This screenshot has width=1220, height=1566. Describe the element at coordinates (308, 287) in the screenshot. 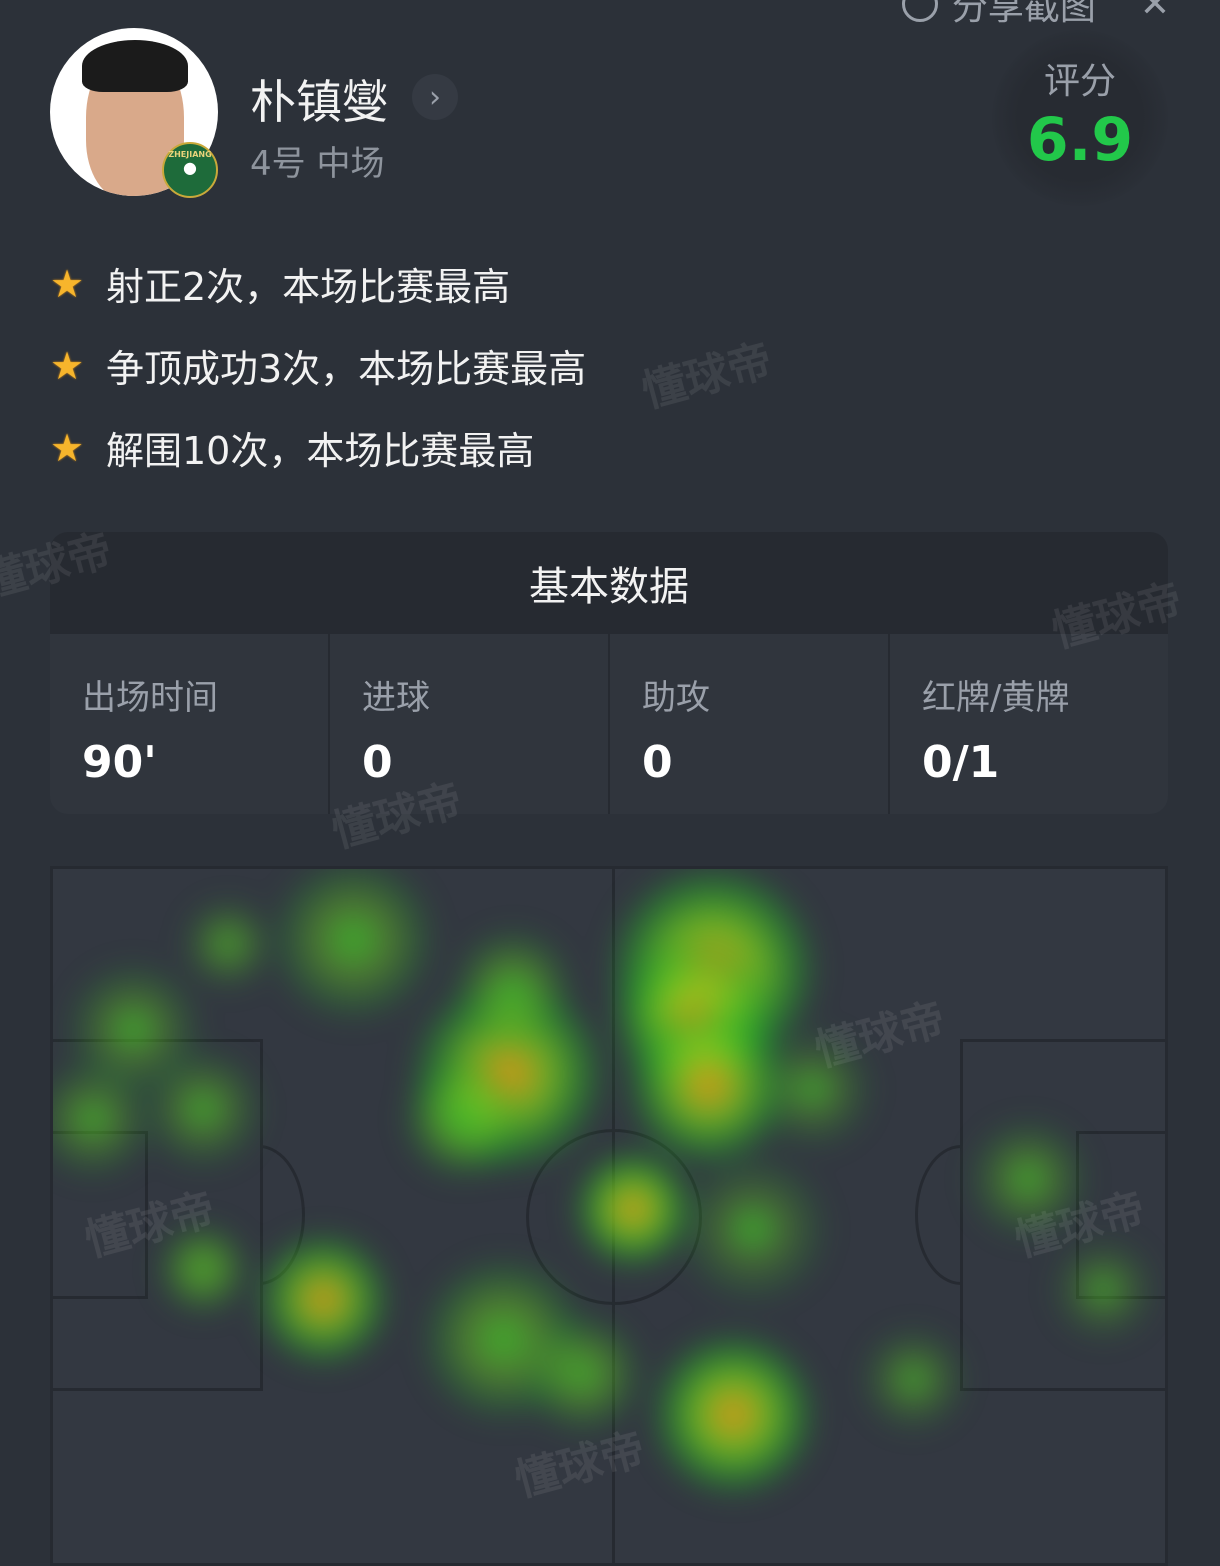

I see `highlight-text: 射正2次，本场比赛最高` at that location.